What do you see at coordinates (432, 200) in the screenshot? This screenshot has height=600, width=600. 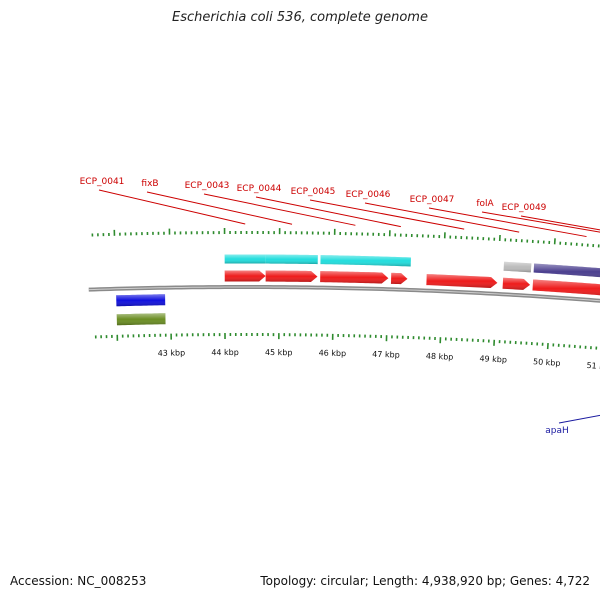 I see `gene-label: ECP_0047` at bounding box center [432, 200].